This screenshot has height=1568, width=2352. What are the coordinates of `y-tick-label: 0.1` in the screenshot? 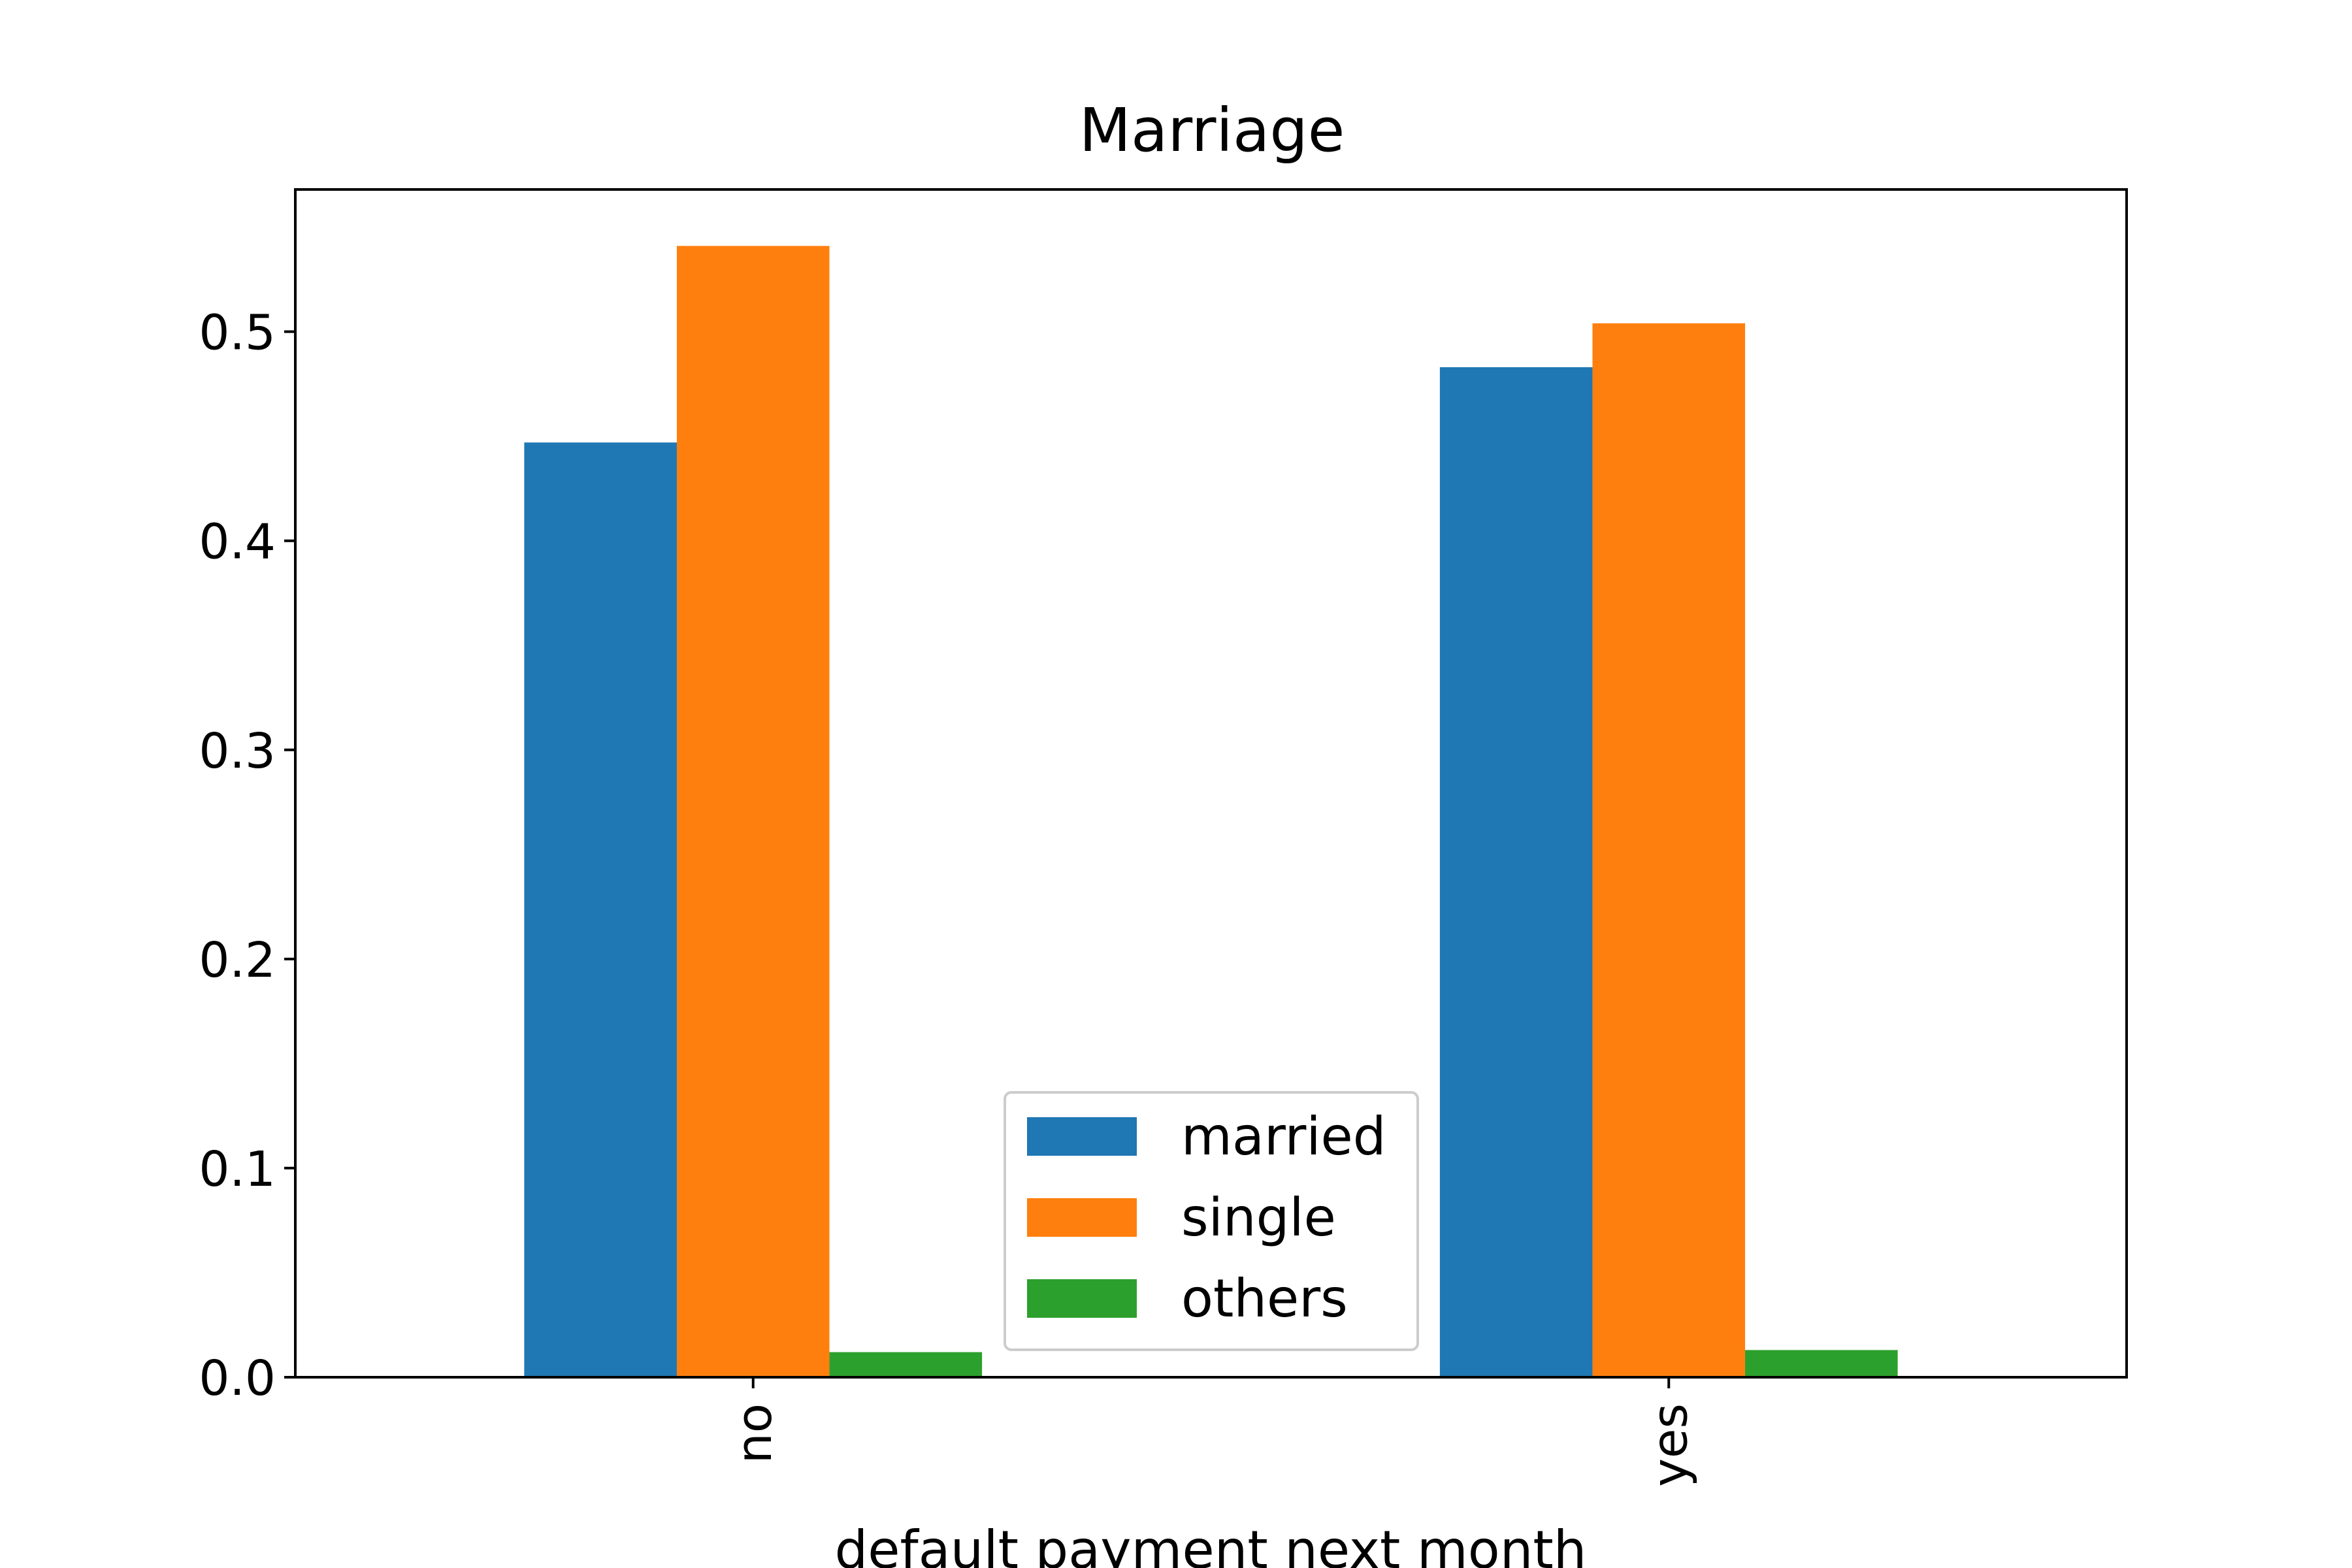 It's located at (237, 1169).